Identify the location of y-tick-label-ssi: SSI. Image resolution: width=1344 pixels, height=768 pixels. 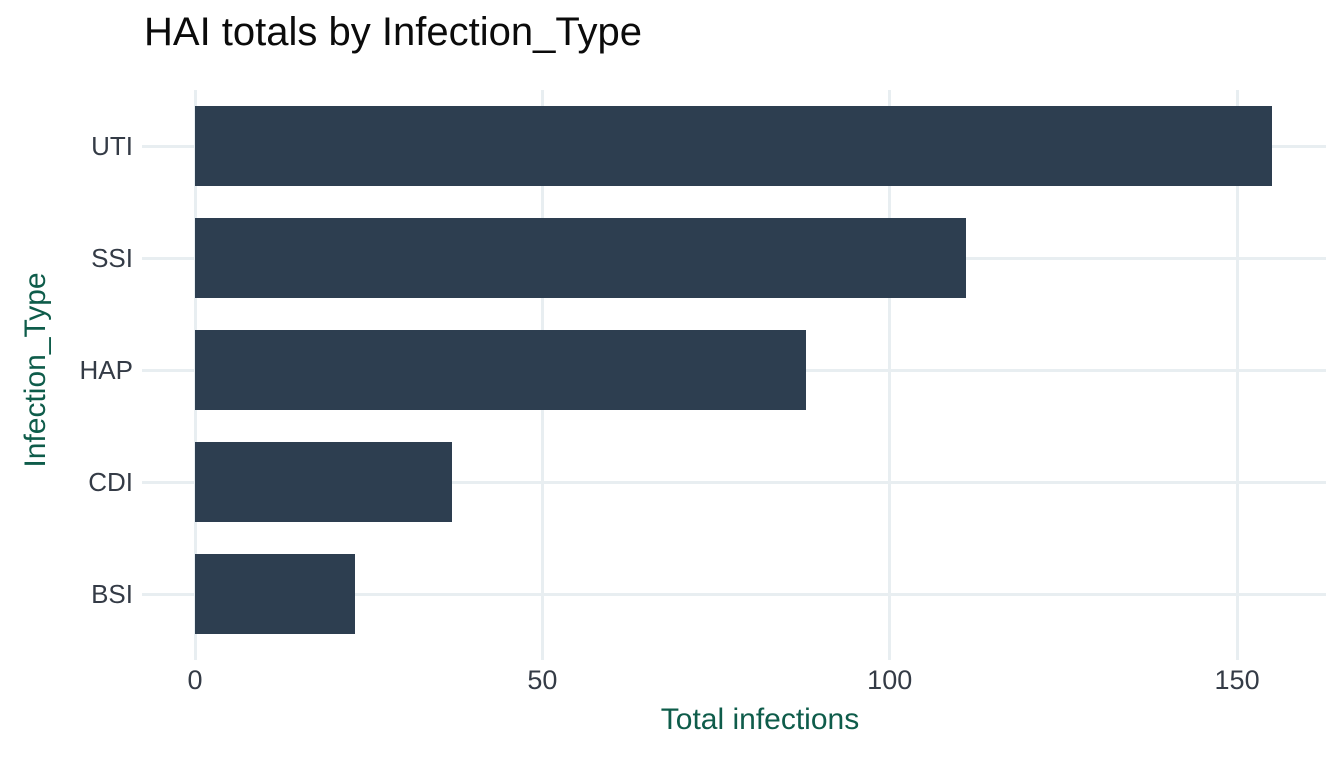
(112, 258).